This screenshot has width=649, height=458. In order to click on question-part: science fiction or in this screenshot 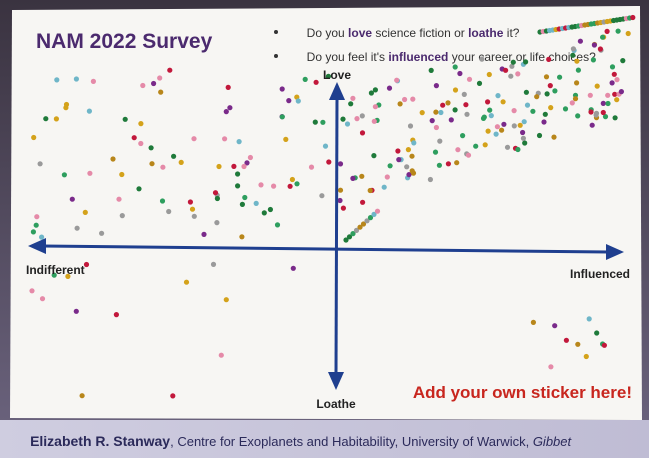, I will do `click(420, 33)`.